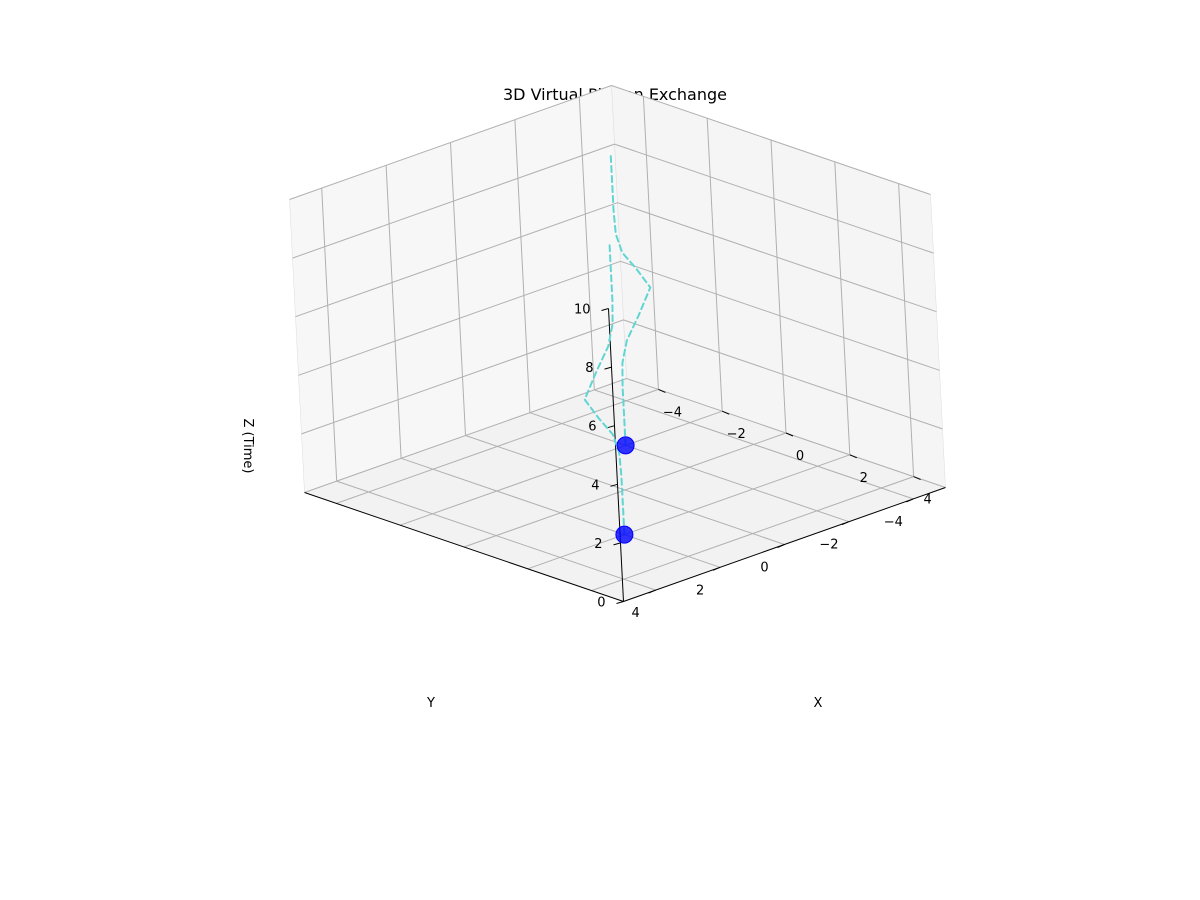 The image size is (1200, 900). Describe the element at coordinates (764, 568) in the screenshot. I see `y-tick-label: 0` at that location.